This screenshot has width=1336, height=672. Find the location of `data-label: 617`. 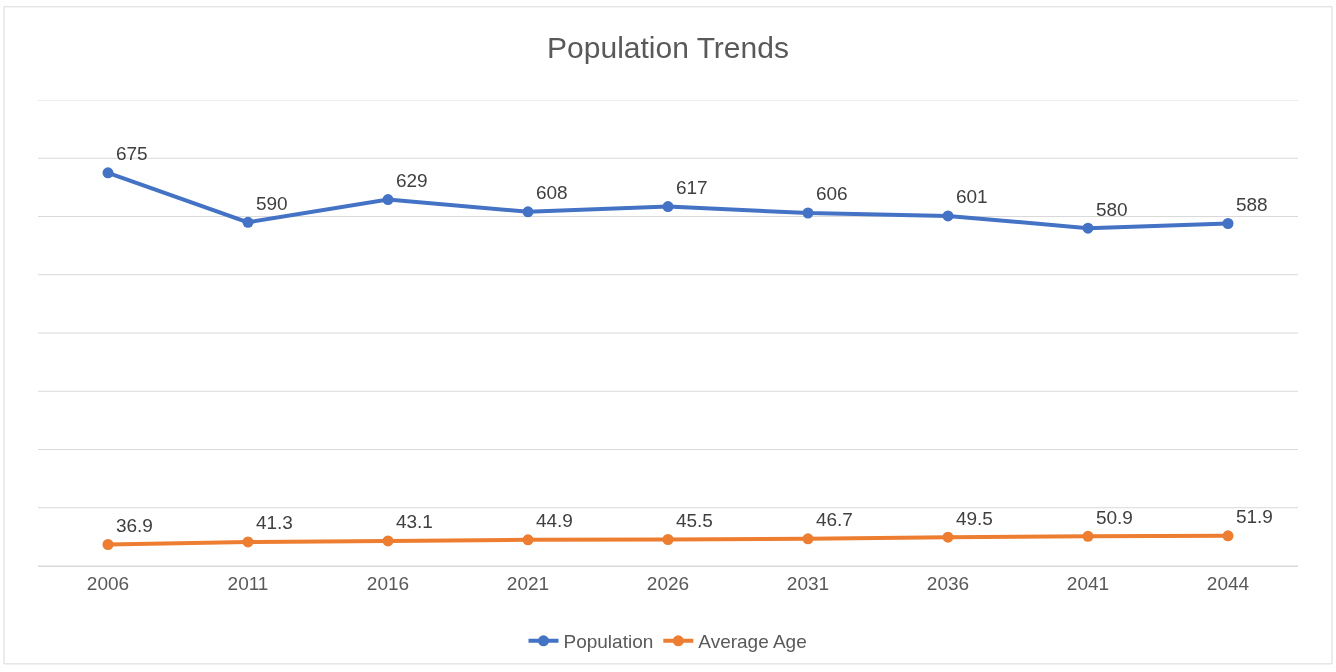

data-label: 617 is located at coordinates (691, 187).